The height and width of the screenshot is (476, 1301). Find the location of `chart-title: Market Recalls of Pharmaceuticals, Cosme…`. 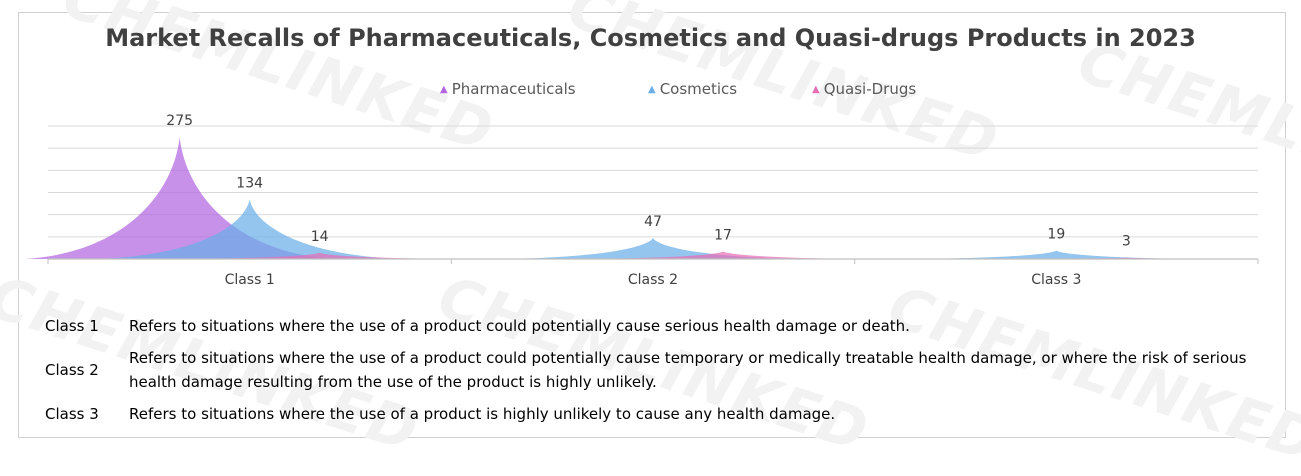

chart-title: Market Recalls of Pharmaceuticals, Cosme… is located at coordinates (650, 38).